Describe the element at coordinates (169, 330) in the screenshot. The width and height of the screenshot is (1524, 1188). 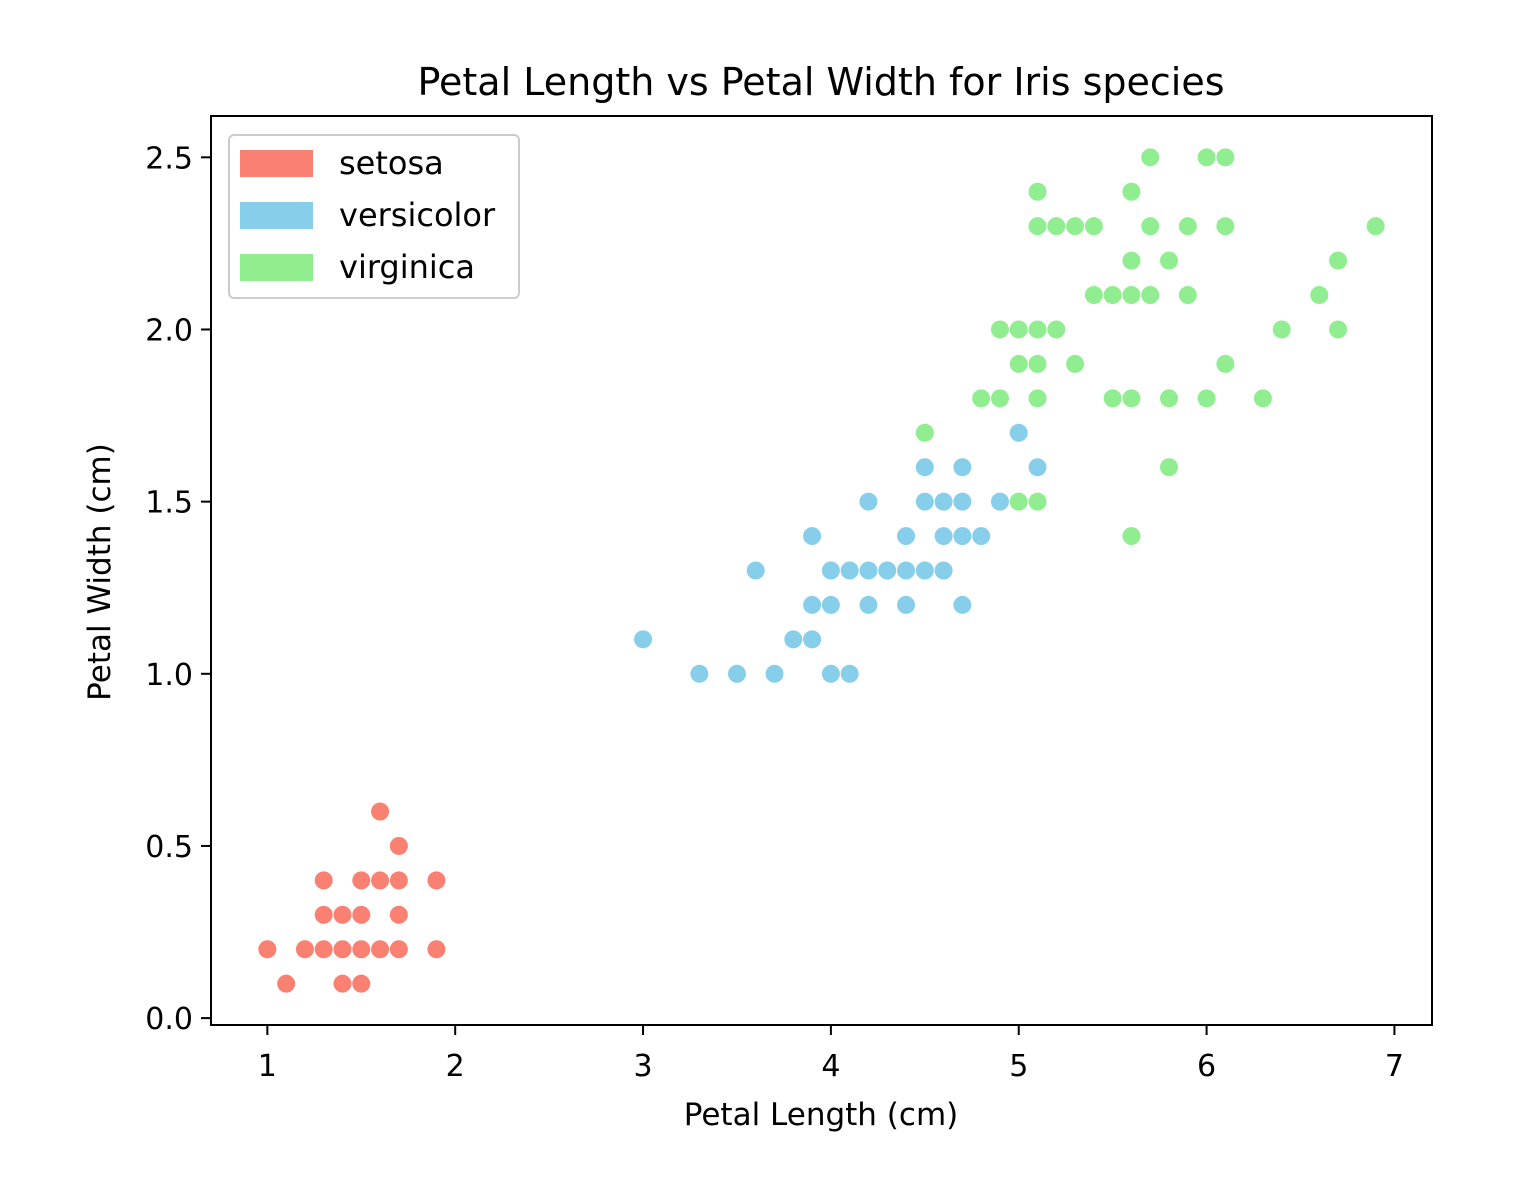
I see `y-tick-label: 2.0` at that location.